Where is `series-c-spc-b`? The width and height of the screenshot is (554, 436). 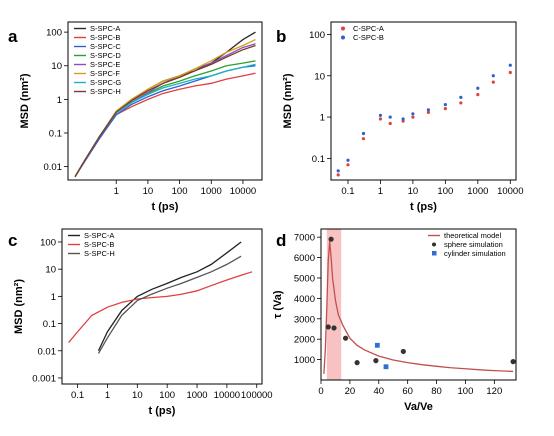
series-c-spc-b is located at coordinates (424, 118).